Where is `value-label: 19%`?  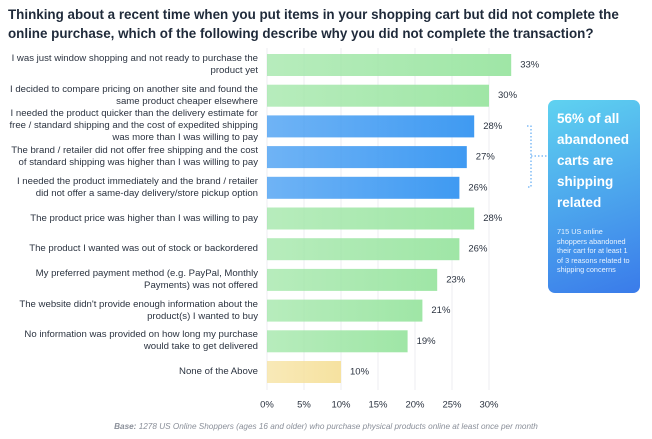
value-label: 19% is located at coordinates (427, 341).